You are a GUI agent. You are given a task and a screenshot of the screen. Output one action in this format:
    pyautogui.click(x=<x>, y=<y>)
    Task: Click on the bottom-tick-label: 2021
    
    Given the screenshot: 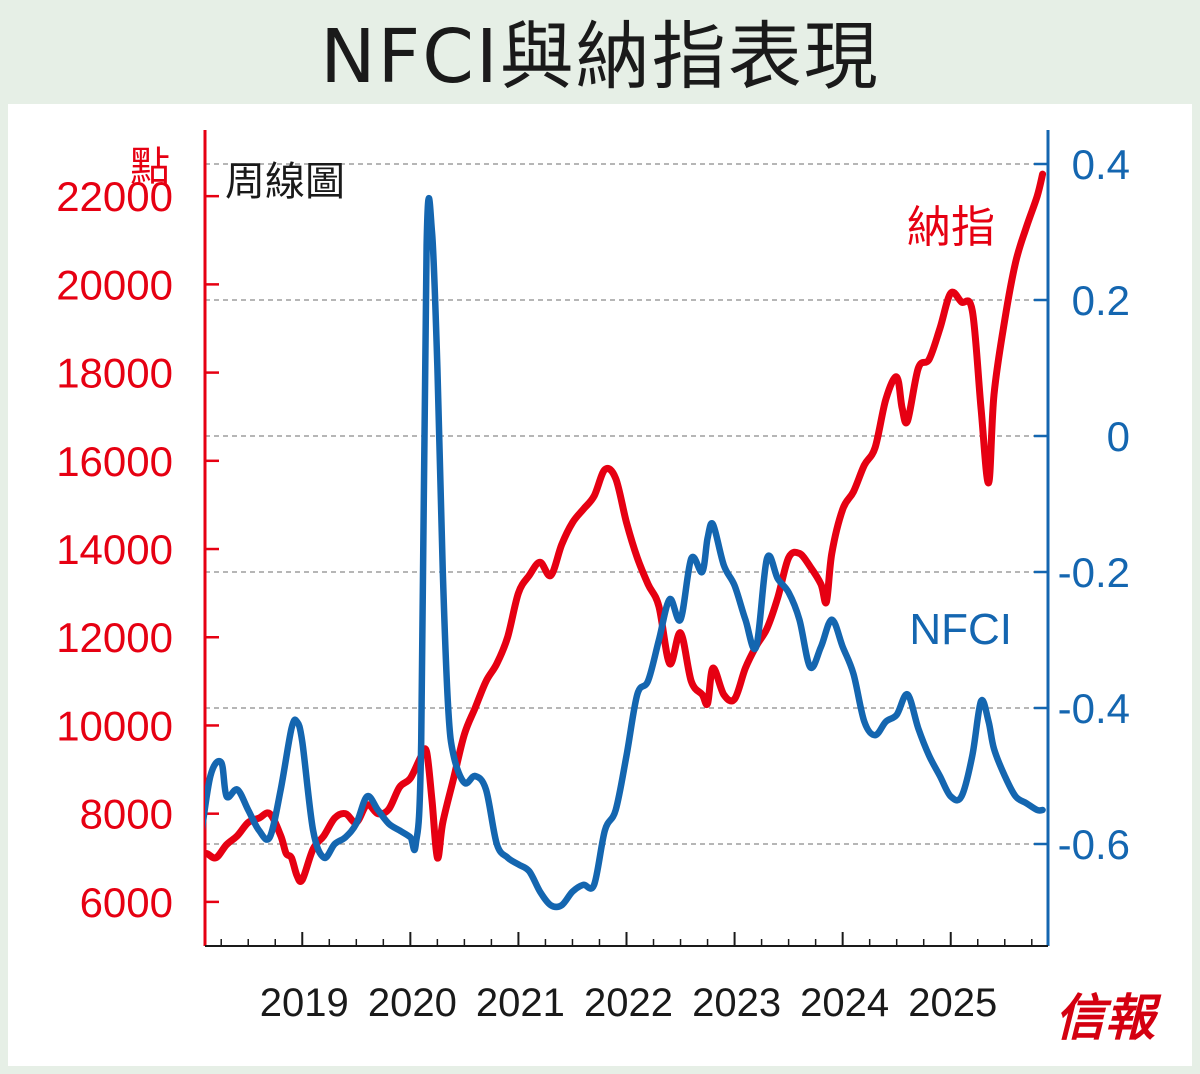 What is the action you would take?
    pyautogui.click(x=520, y=1003)
    